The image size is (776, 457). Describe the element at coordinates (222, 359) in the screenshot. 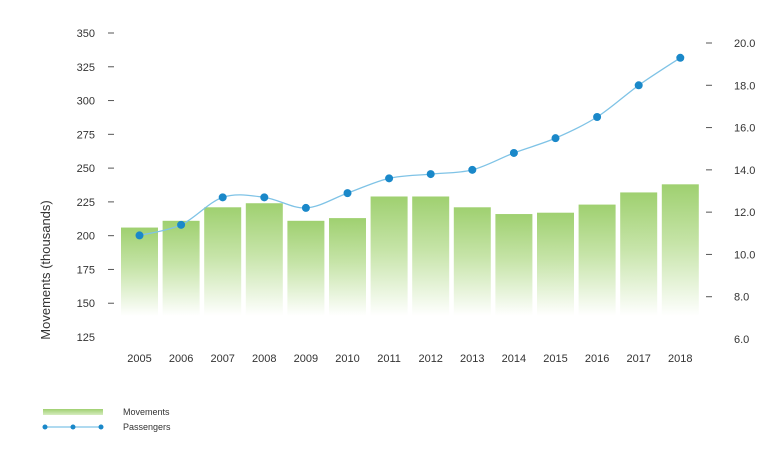

I see `x-tick-label: 2007` at that location.